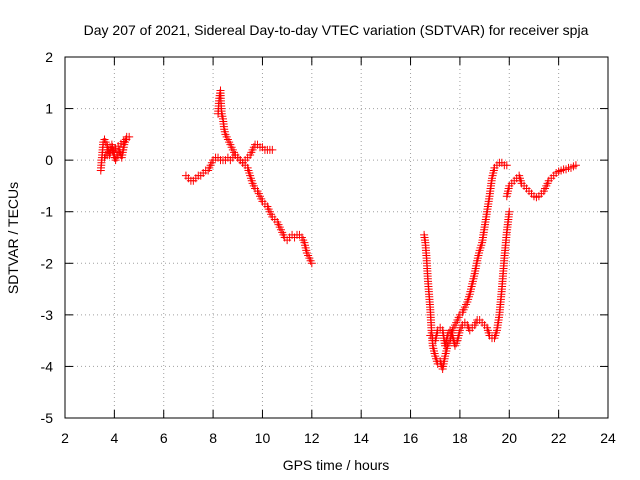 The image size is (640, 480). I want to click on y-tick-label: -1, so click(47, 212).